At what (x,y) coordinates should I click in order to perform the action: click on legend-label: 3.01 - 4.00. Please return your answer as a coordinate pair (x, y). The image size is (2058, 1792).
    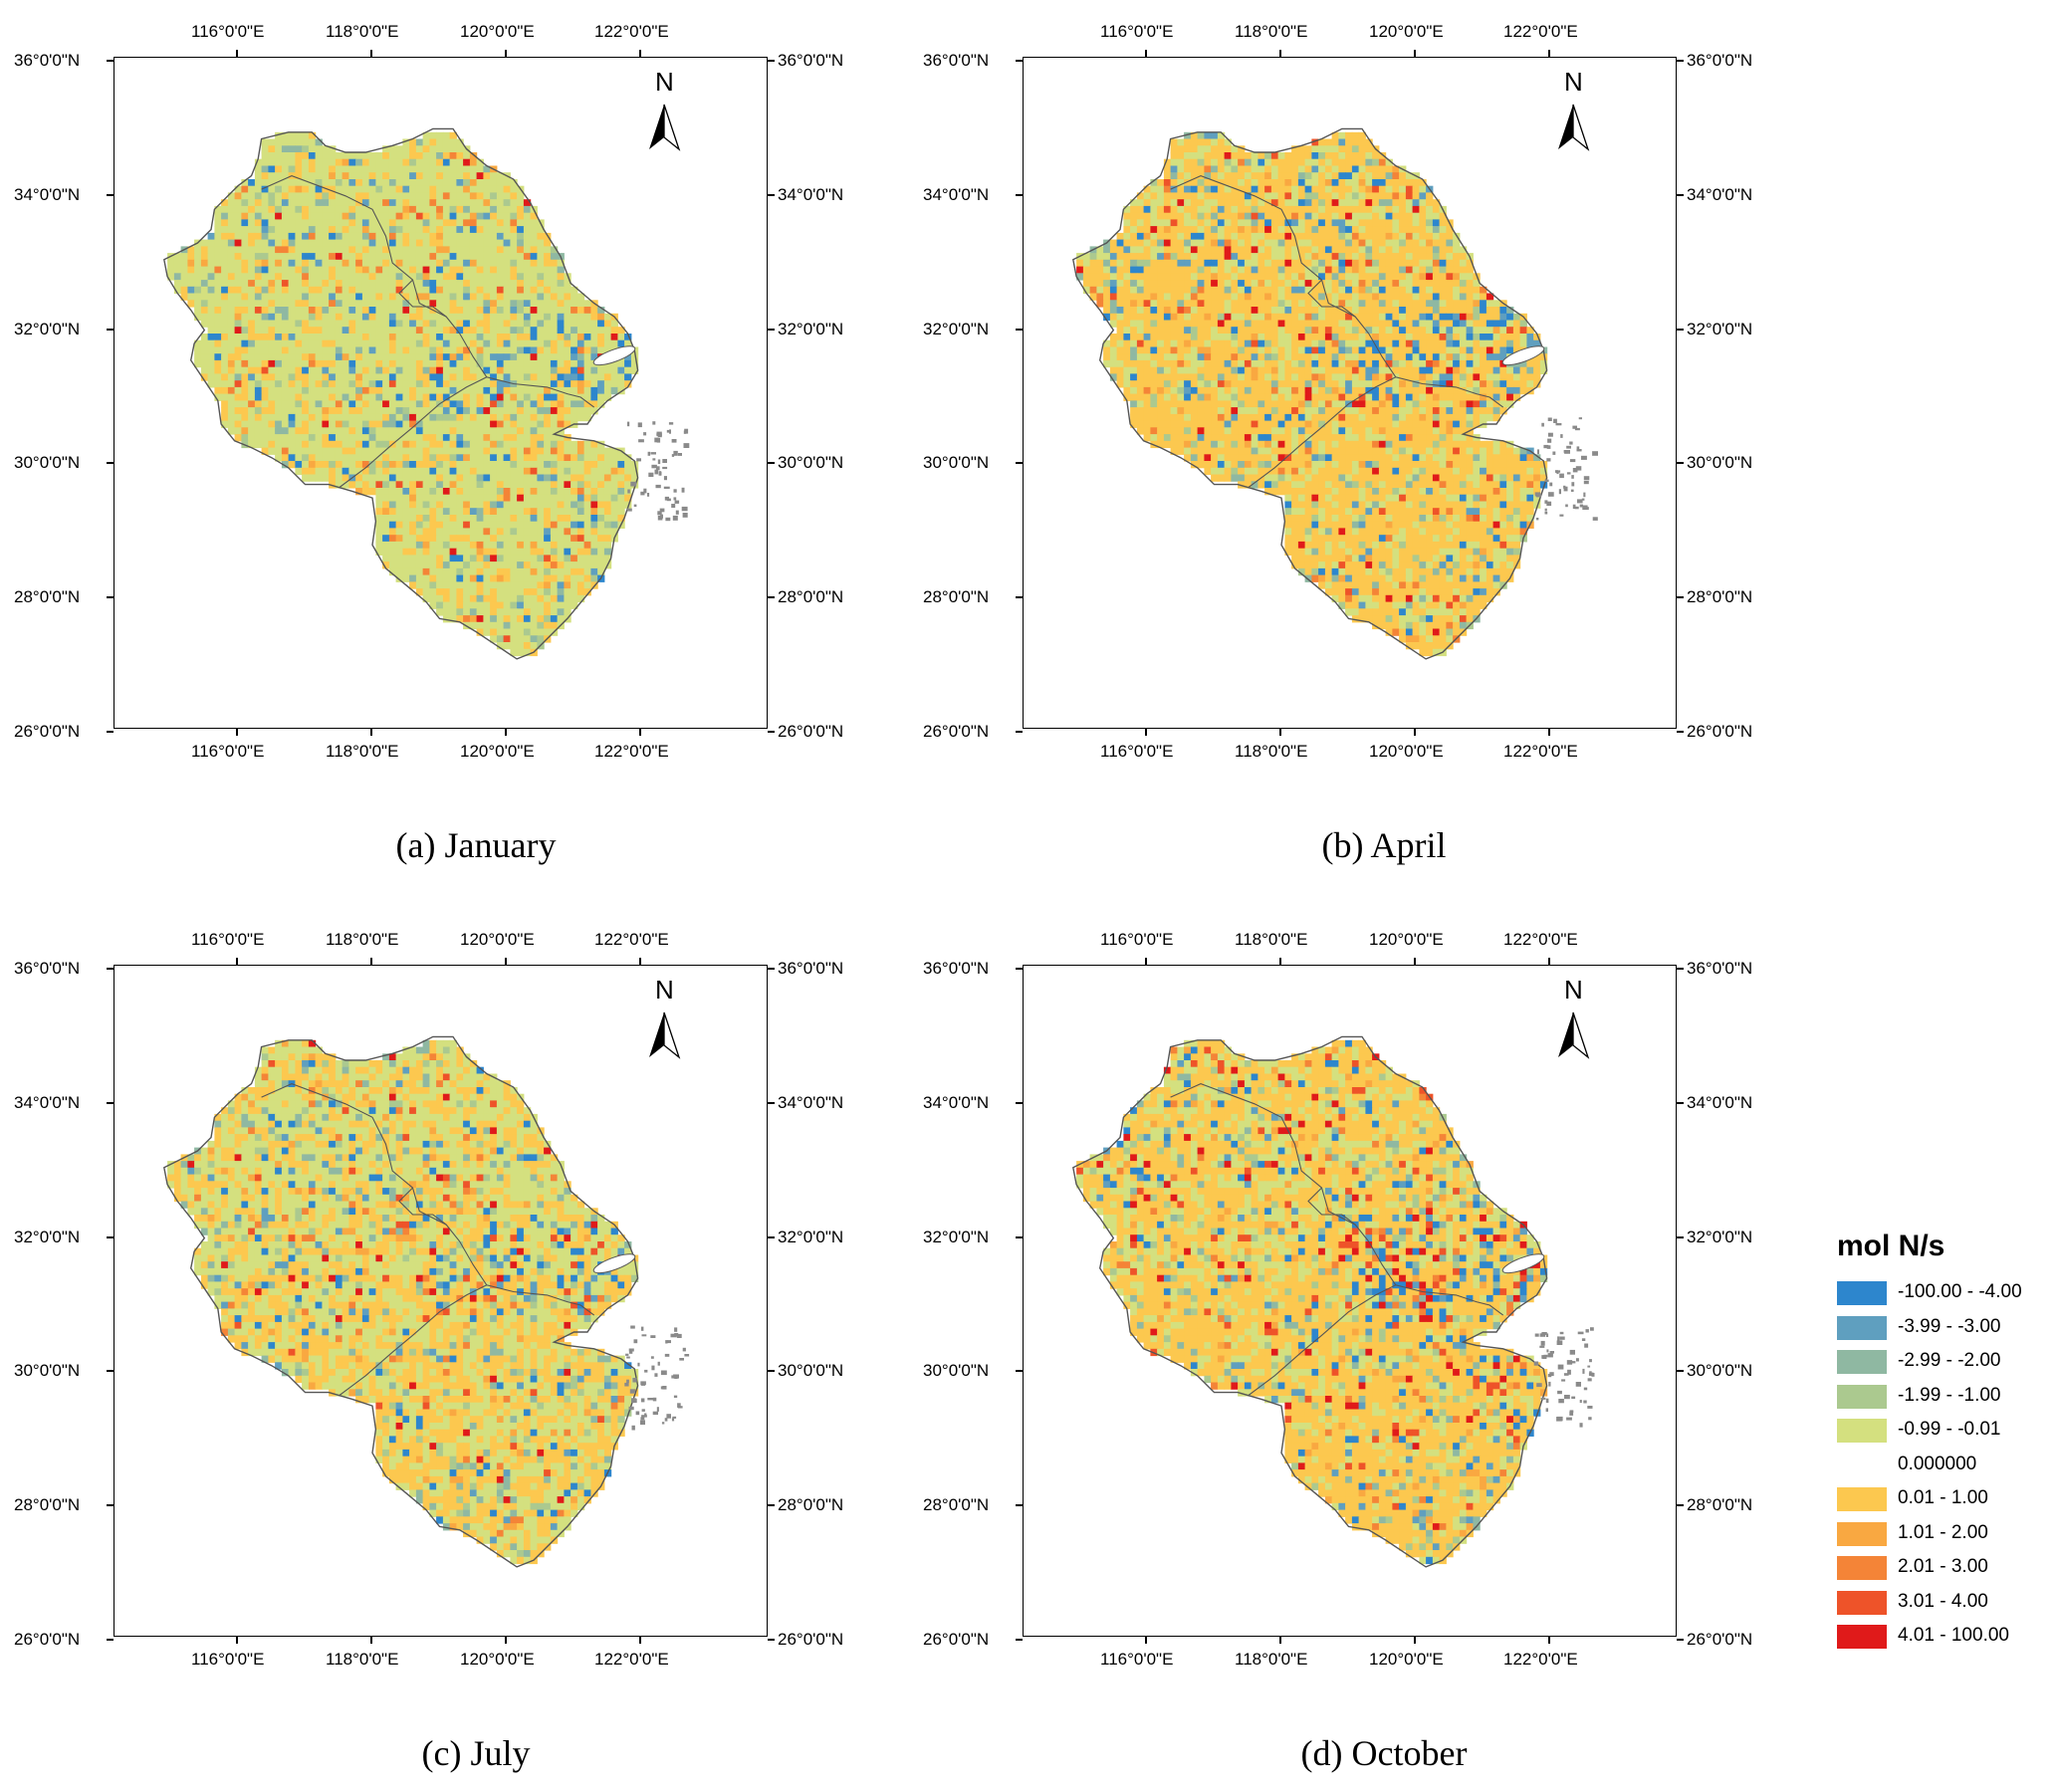
    Looking at the image, I should click on (1943, 1601).